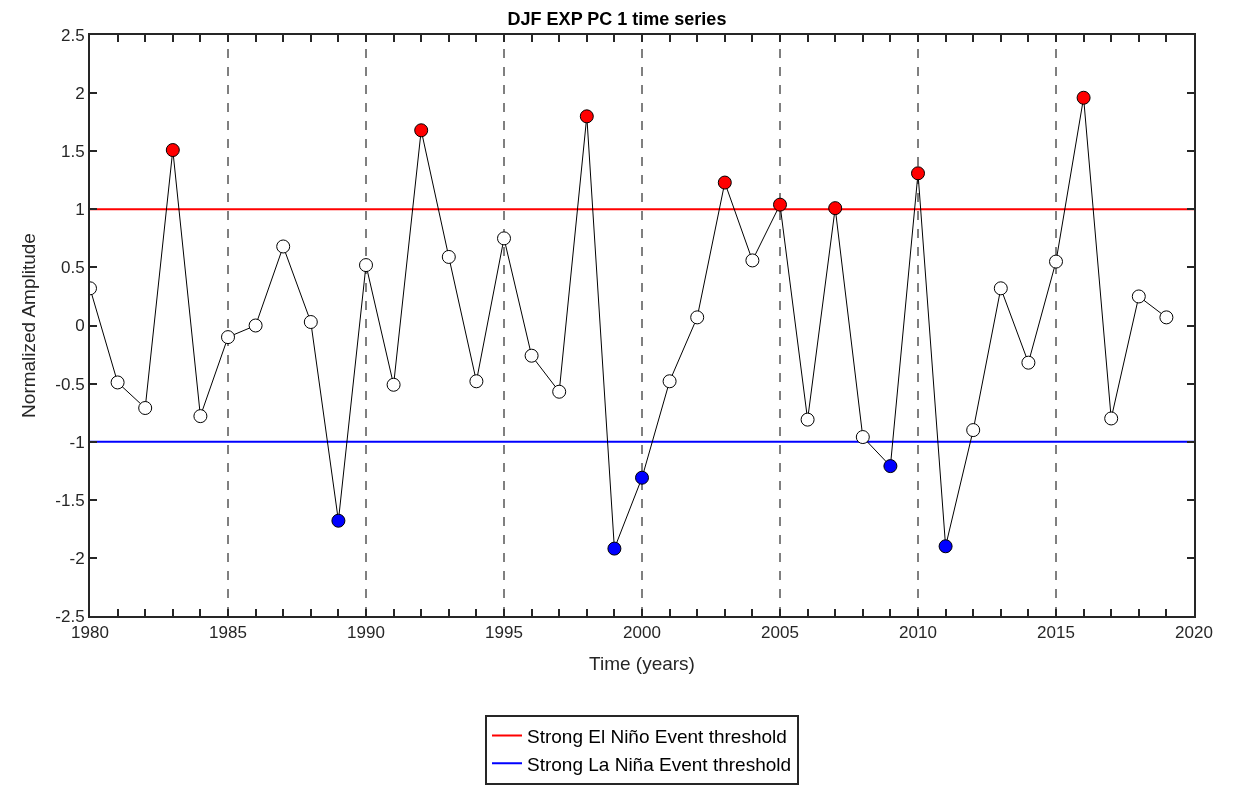 This screenshot has height=797, width=1234. I want to click on y-tick-label: -1, so click(77, 442).